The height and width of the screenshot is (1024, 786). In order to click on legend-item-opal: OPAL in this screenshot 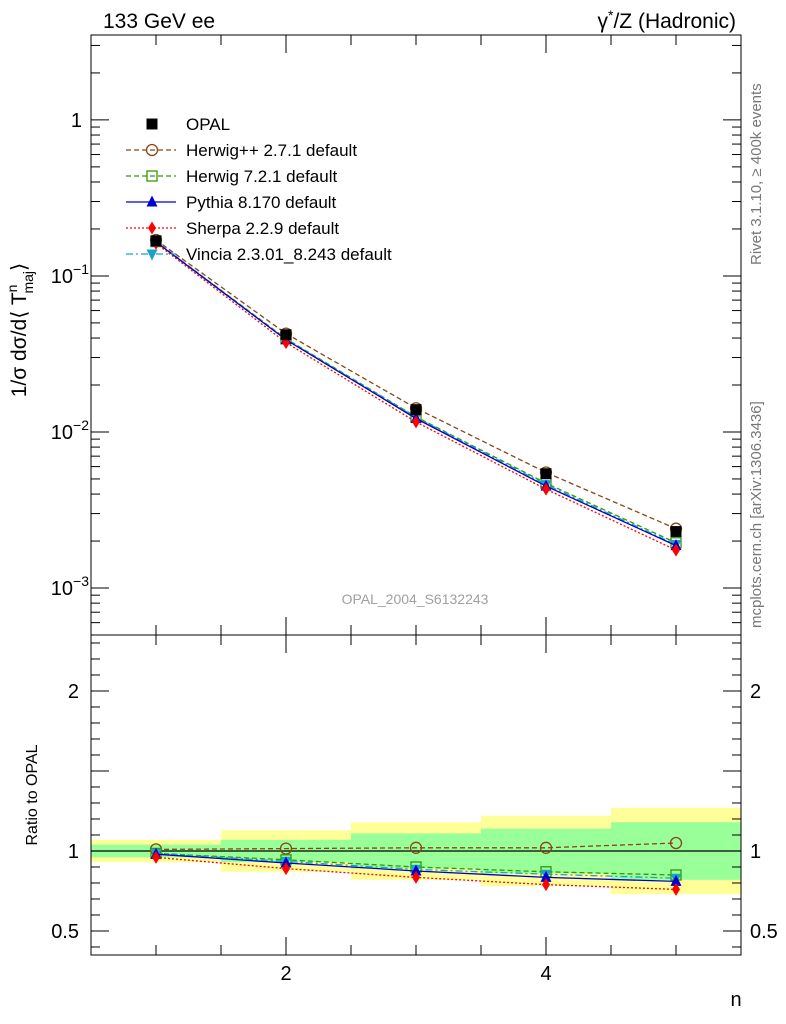, I will do `click(188, 124)`.